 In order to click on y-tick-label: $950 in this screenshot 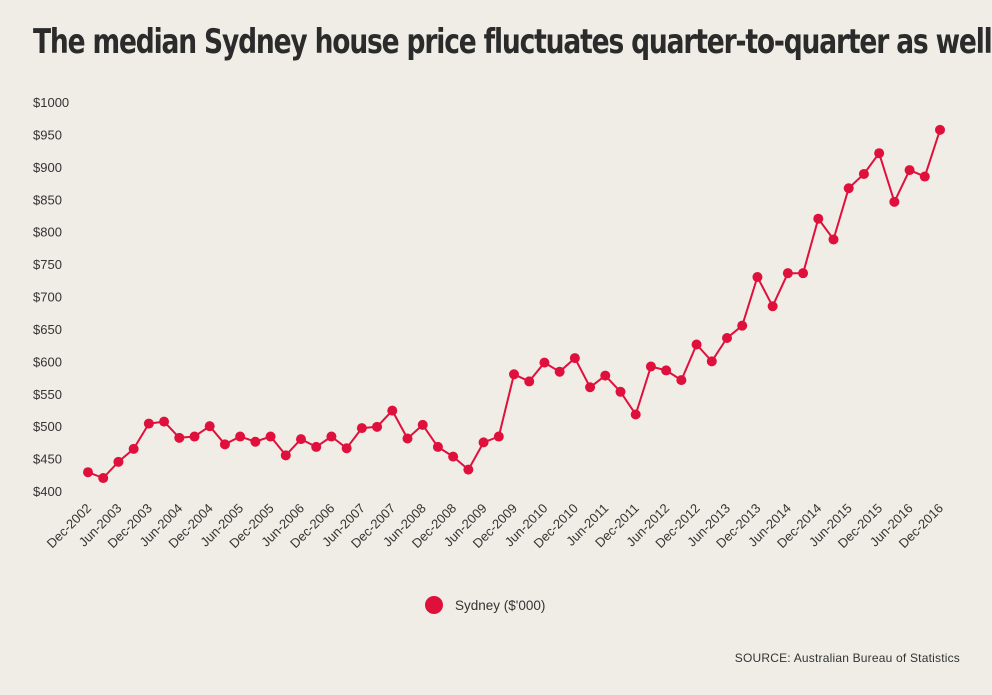, I will do `click(47, 134)`.